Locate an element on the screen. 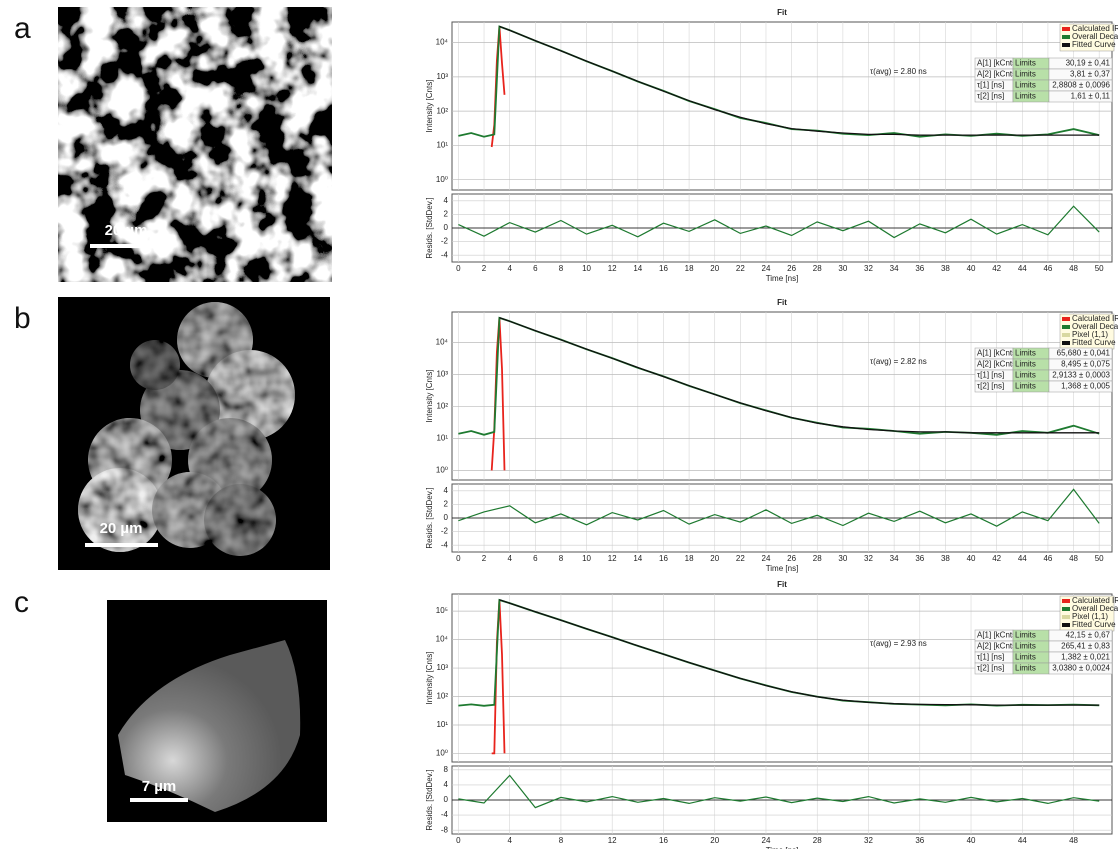 The image size is (1118, 849). y-tick-label: 2 is located at coordinates (446, 504).